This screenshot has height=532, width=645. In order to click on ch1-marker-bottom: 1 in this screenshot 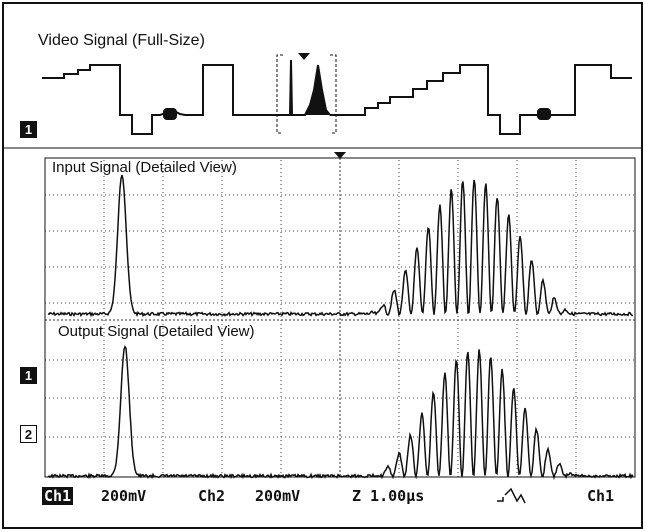, I will do `click(28, 375)`.